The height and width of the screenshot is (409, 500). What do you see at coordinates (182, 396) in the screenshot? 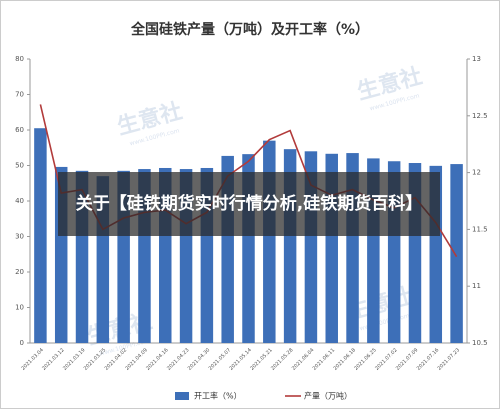
I see `legend-swatch` at bounding box center [182, 396].